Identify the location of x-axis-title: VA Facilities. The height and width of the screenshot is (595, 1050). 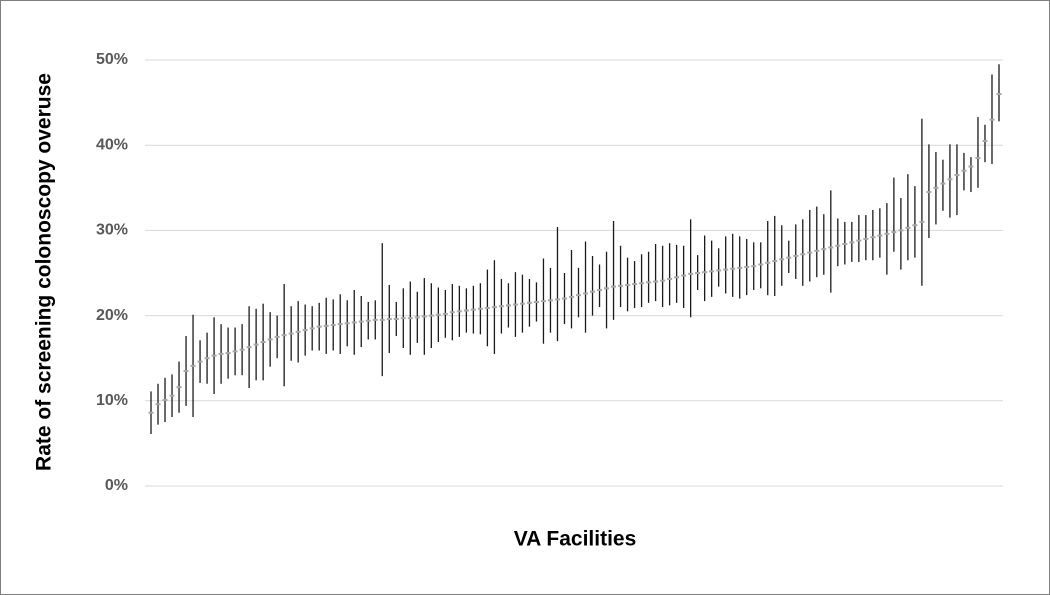
(575, 539).